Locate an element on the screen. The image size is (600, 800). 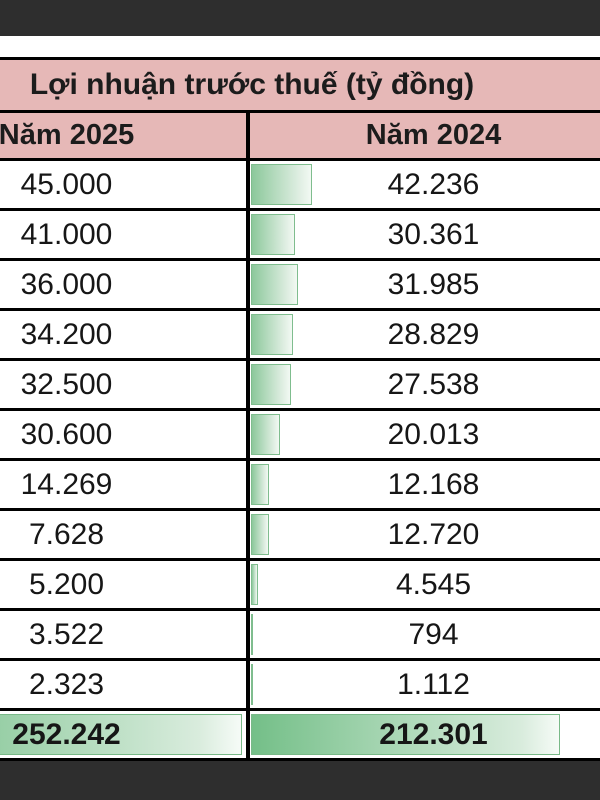
cell-value: 30.361 is located at coordinates (433, 234).